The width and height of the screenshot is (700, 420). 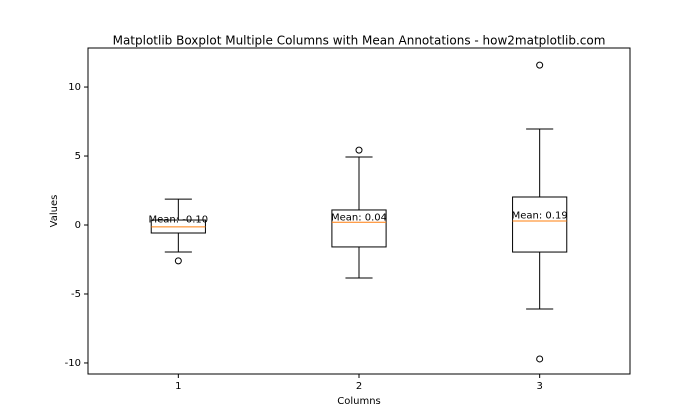 I want to click on mean-label: Mean: 0.19, so click(x=540, y=215).